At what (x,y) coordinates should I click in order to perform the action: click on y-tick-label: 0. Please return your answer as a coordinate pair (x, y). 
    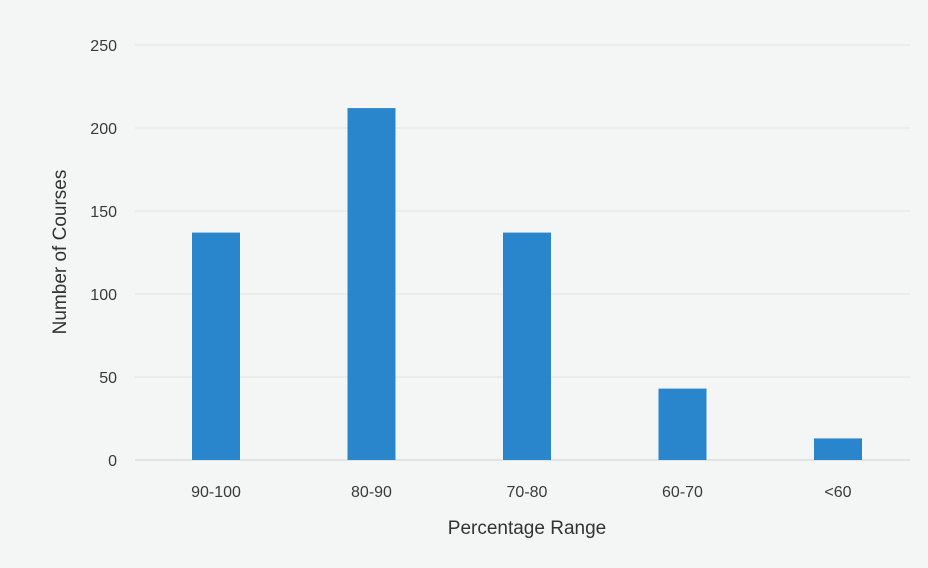
    Looking at the image, I should click on (112, 461).